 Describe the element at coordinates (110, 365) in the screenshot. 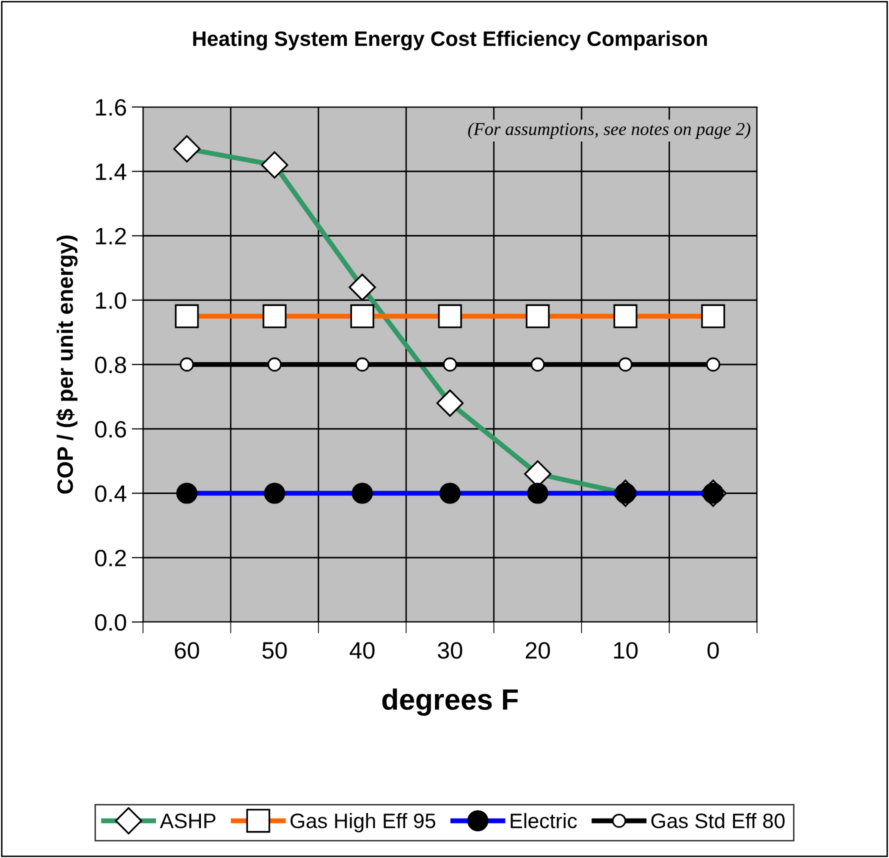

I see `y-tick-label: 0.8` at that location.